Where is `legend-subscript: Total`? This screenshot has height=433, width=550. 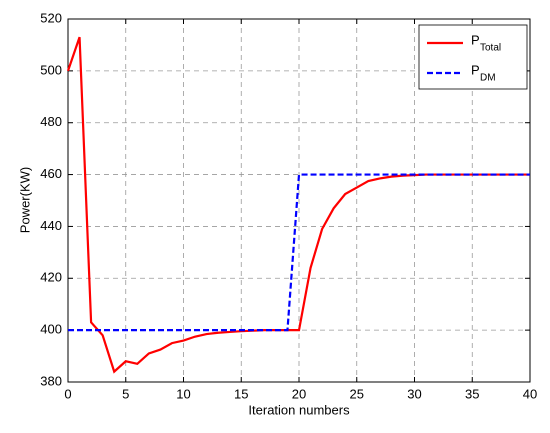 legend-subscript: Total is located at coordinates (490, 48).